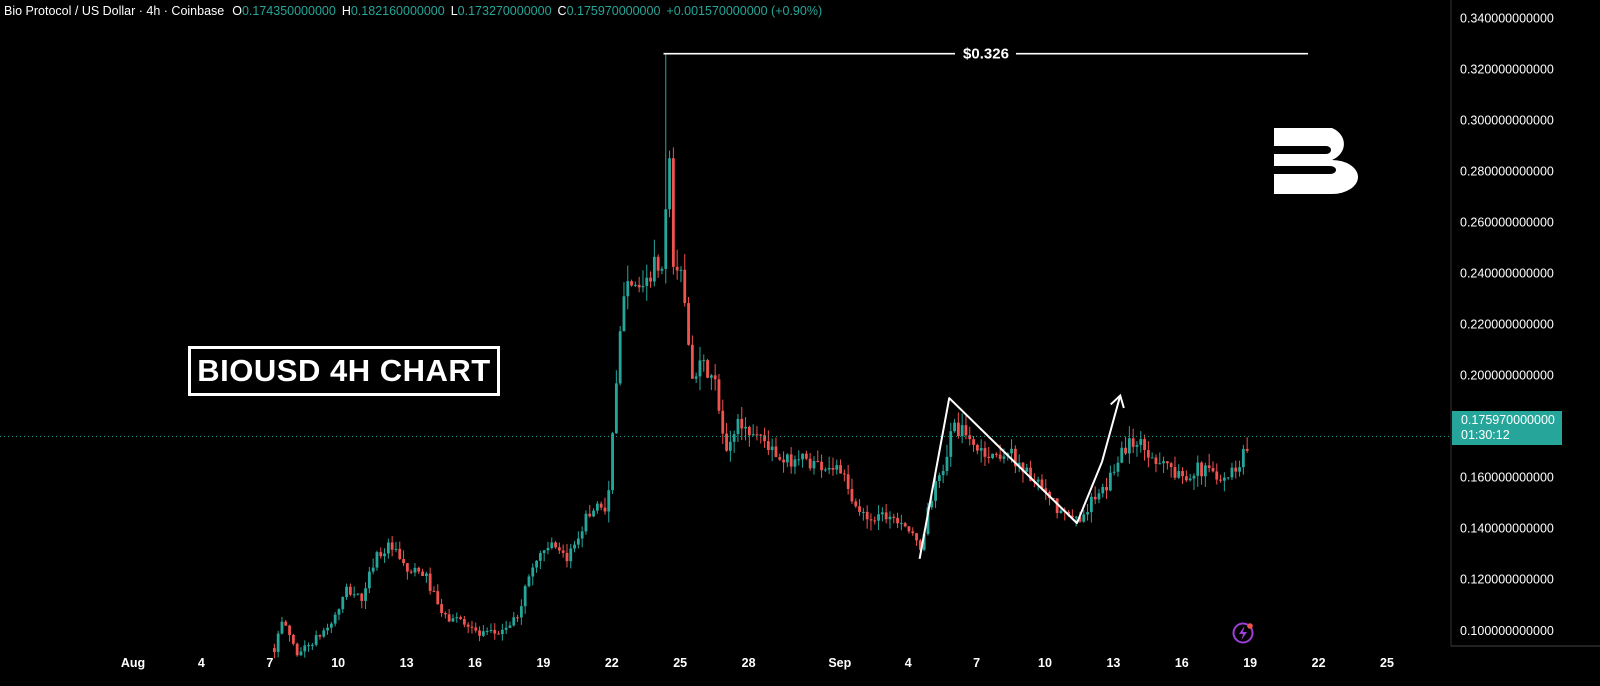 Image resolution: width=1600 pixels, height=686 pixels. What do you see at coordinates (1507, 69) in the screenshot?
I see `price-tick-label: 0.320000000000` at bounding box center [1507, 69].